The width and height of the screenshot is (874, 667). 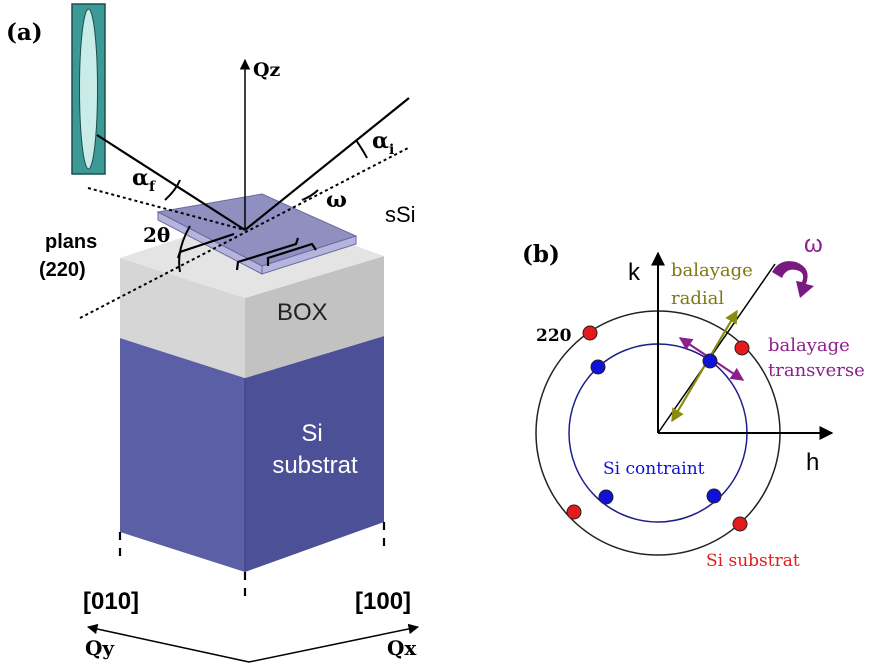 What do you see at coordinates (634, 272) in the screenshot?
I see `k-label: k` at bounding box center [634, 272].